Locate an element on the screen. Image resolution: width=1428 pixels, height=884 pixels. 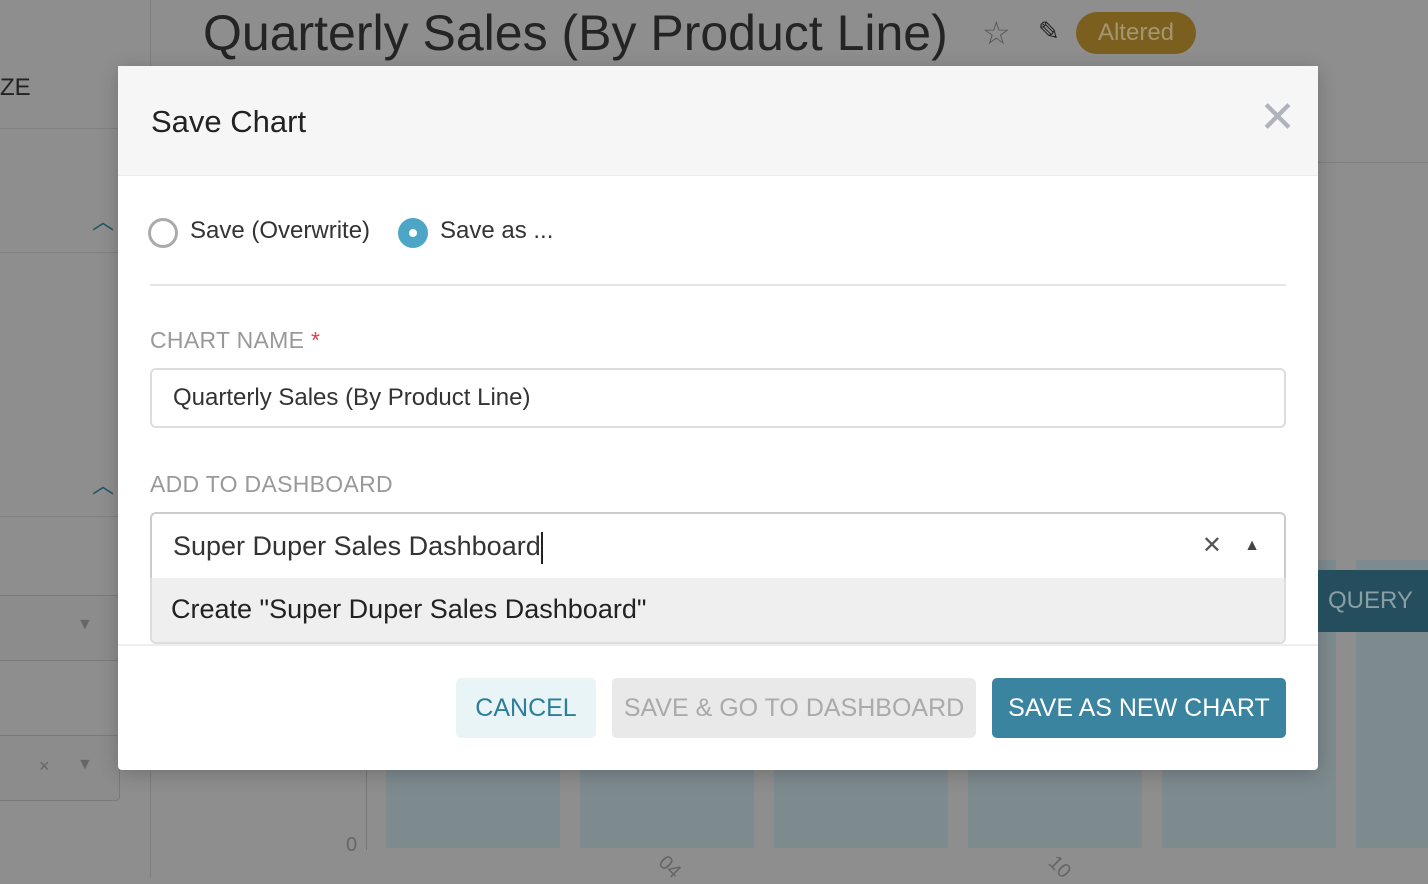
clear-icon: × is located at coordinates (44, 766).